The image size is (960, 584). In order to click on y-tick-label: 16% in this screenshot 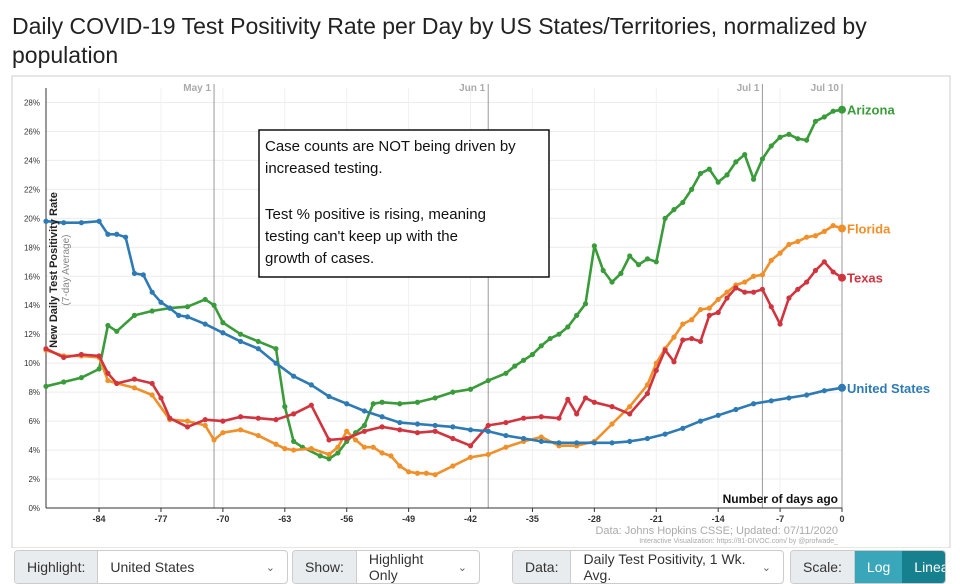, I will do `click(32, 276)`.